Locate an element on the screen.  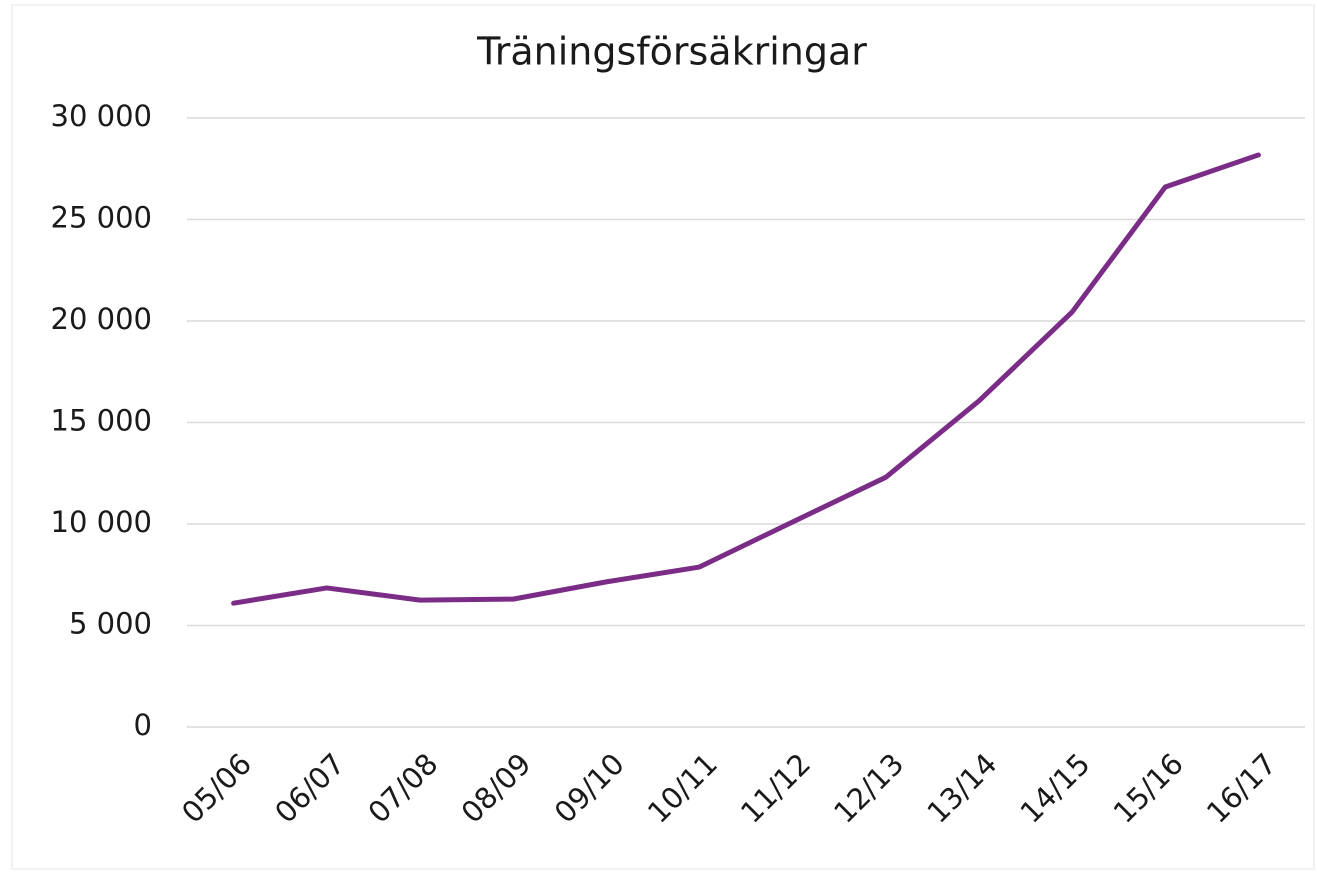
y-tick-label: 25 000 is located at coordinates (101, 218).